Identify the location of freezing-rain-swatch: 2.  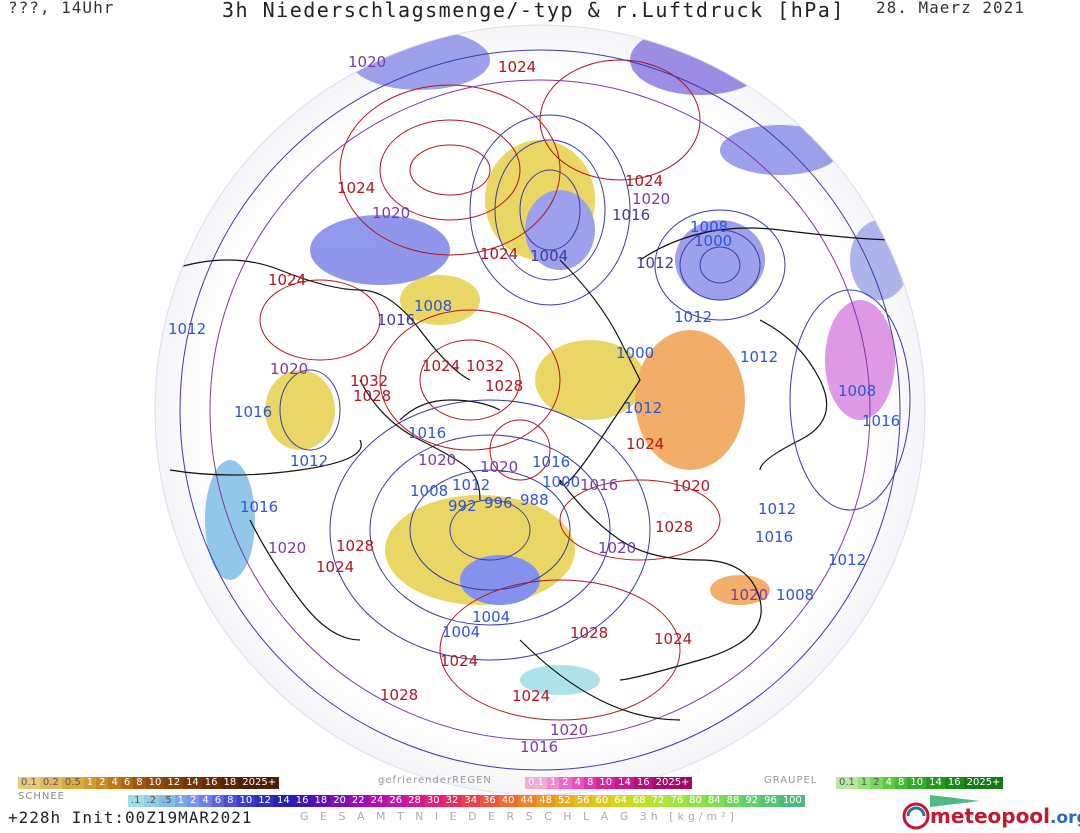
(565, 783).